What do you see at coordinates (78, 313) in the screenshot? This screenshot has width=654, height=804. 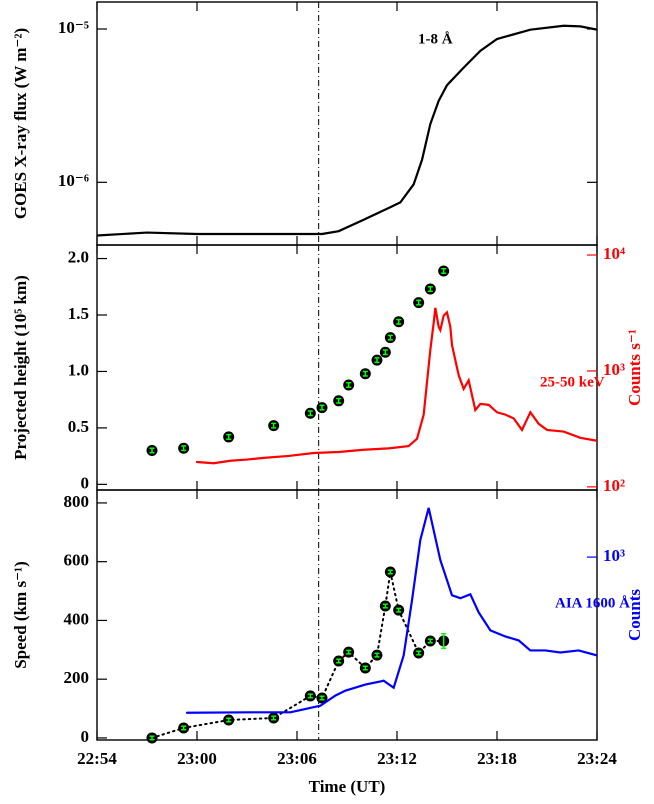 I see `y-tick-label: 1.5` at bounding box center [78, 313].